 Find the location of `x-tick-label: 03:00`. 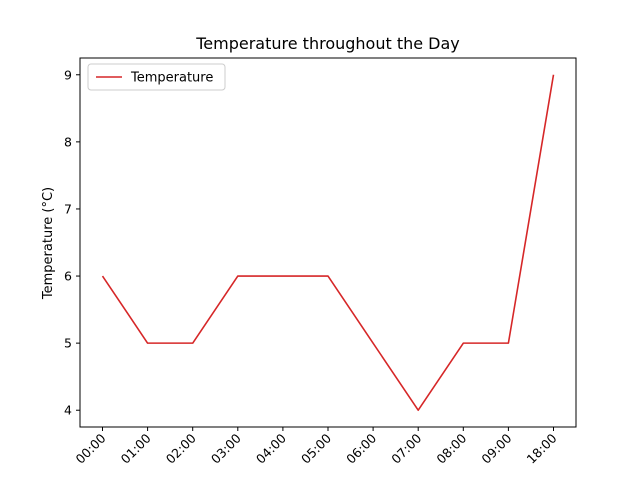

x-tick-label: 03:00 is located at coordinates (226, 448).